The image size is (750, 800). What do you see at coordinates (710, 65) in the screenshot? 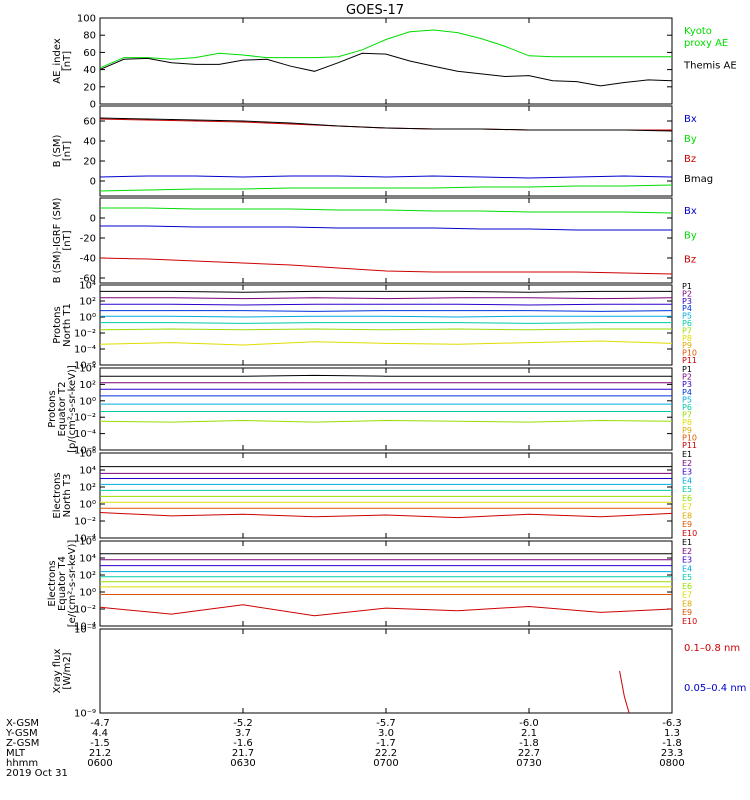
I see `legend-label: Themis AE` at bounding box center [710, 65].